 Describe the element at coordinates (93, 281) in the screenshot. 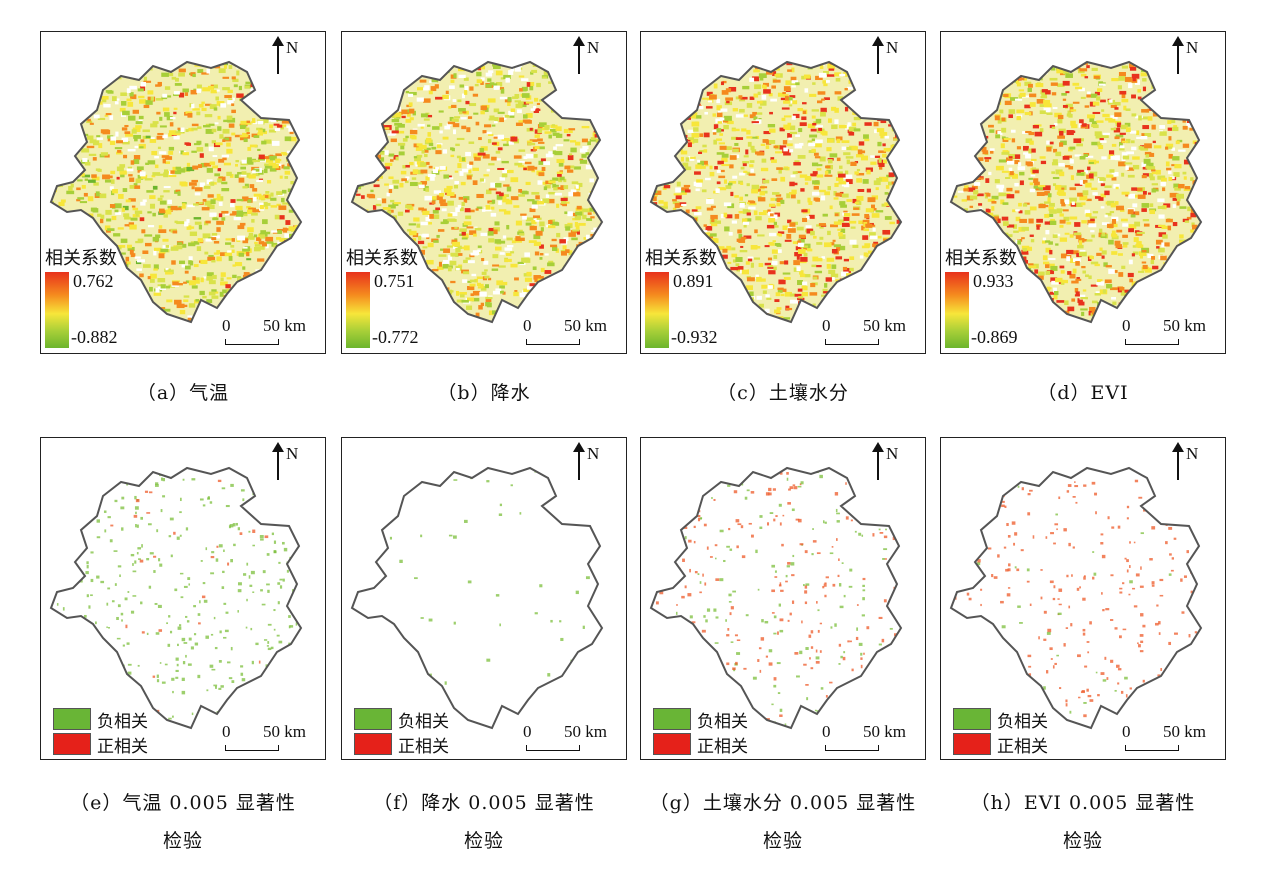

I see `legend-max-value: 0.762` at that location.